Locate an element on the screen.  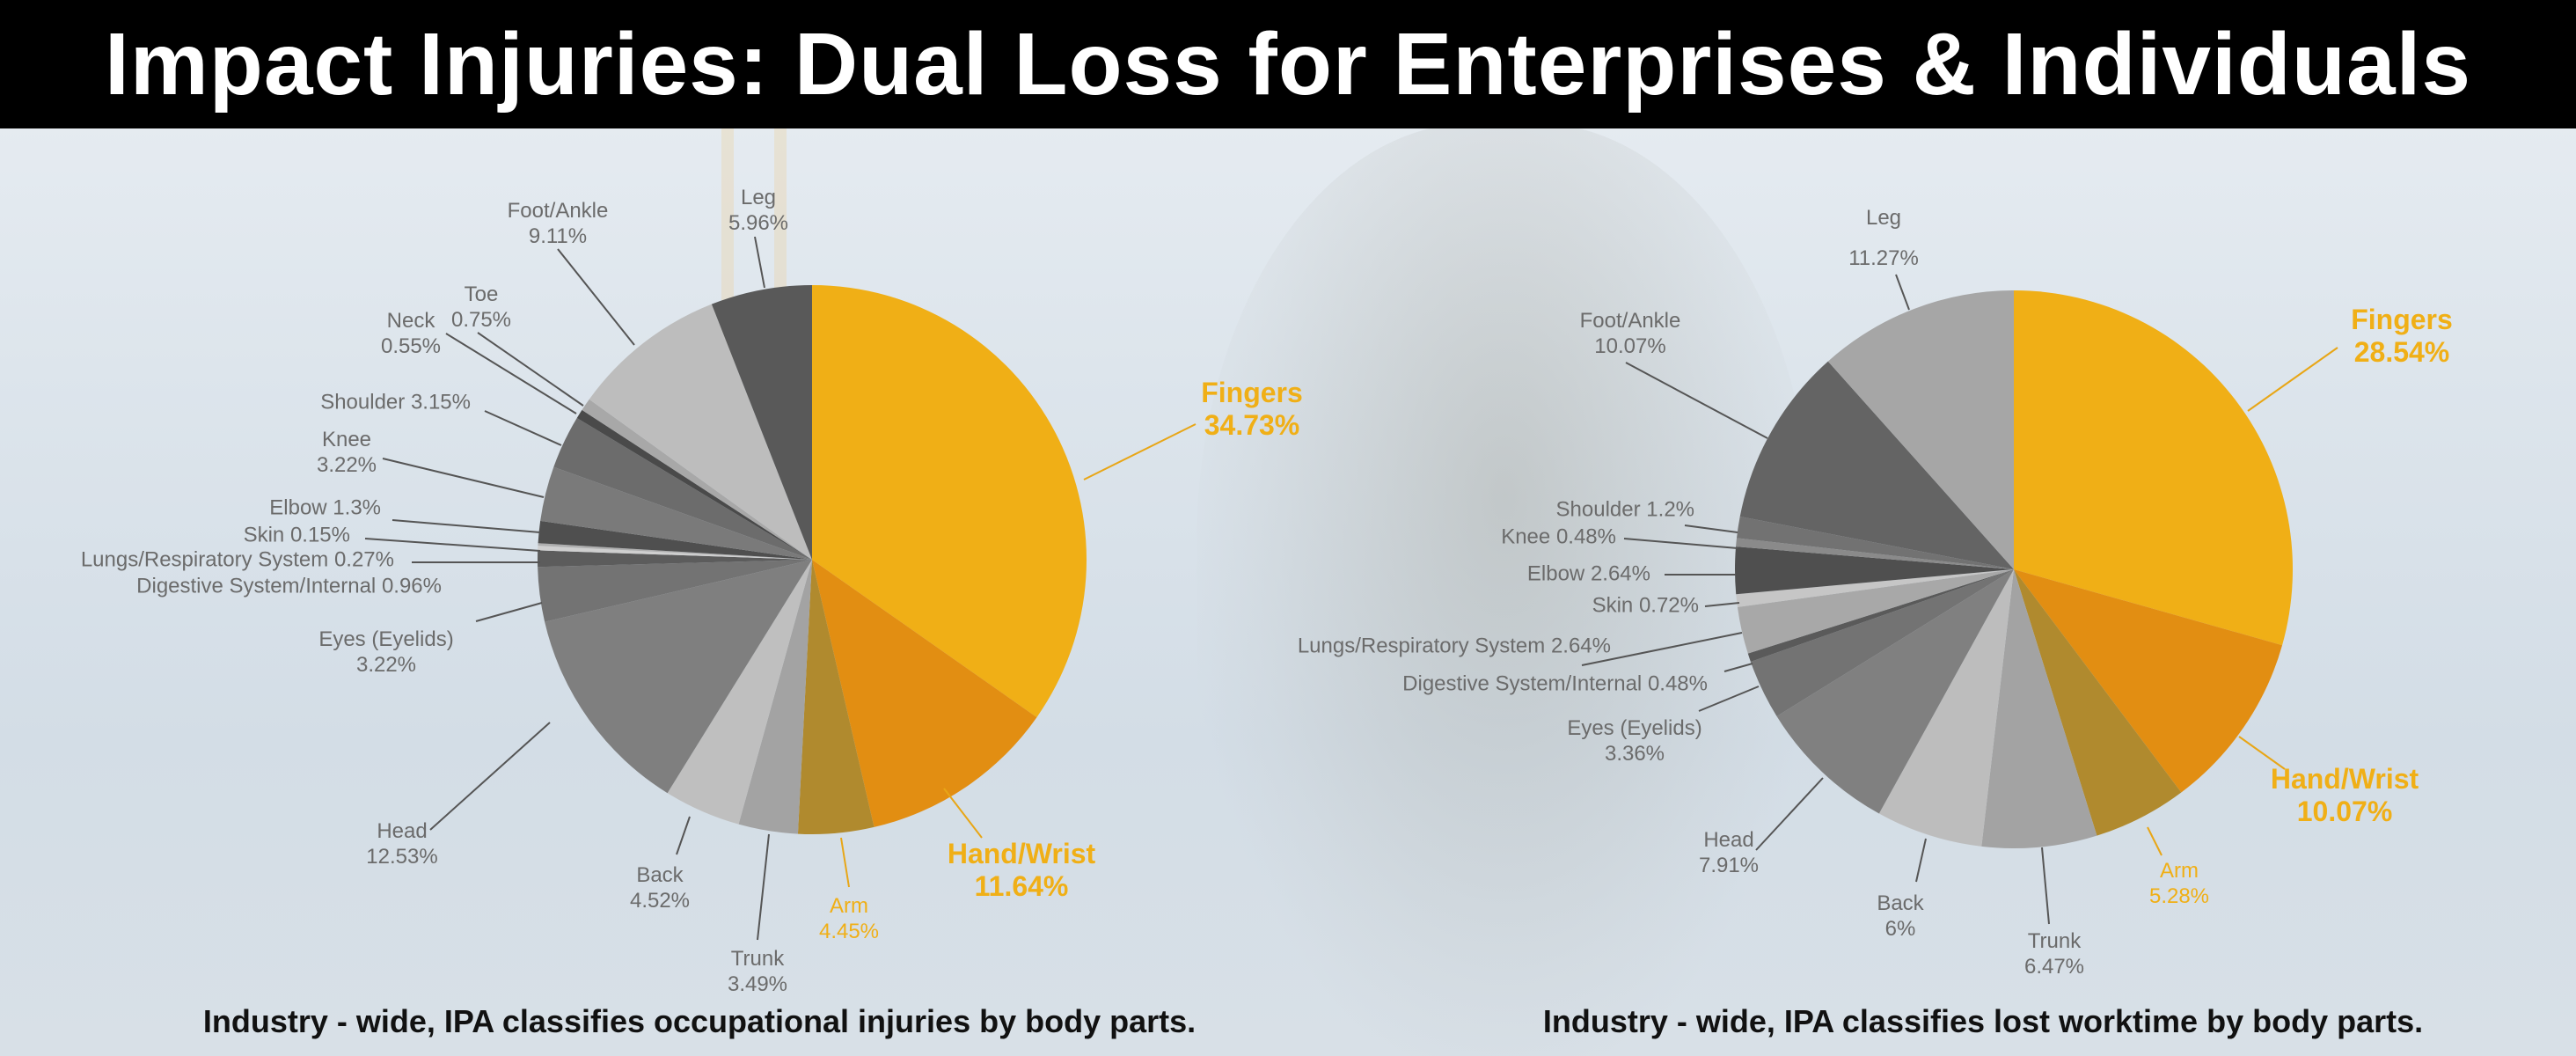
left-leader-line-fingers is located at coordinates (1140, 452).